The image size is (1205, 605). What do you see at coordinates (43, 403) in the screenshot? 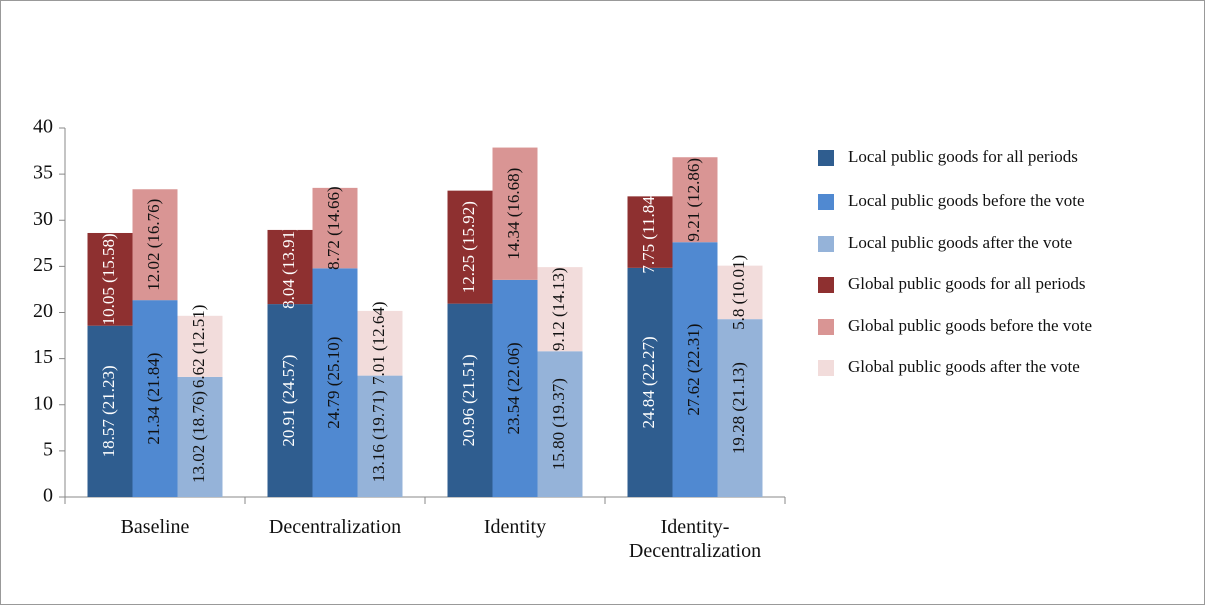
I see `y-tick-label: 10` at bounding box center [43, 403].